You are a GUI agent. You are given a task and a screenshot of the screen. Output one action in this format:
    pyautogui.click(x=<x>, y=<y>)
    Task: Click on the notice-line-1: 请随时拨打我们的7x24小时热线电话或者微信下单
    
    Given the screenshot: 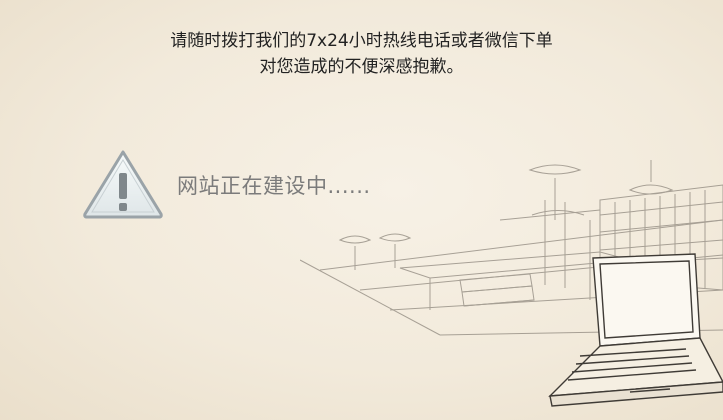 What is the action you would take?
    pyautogui.click(x=361, y=41)
    